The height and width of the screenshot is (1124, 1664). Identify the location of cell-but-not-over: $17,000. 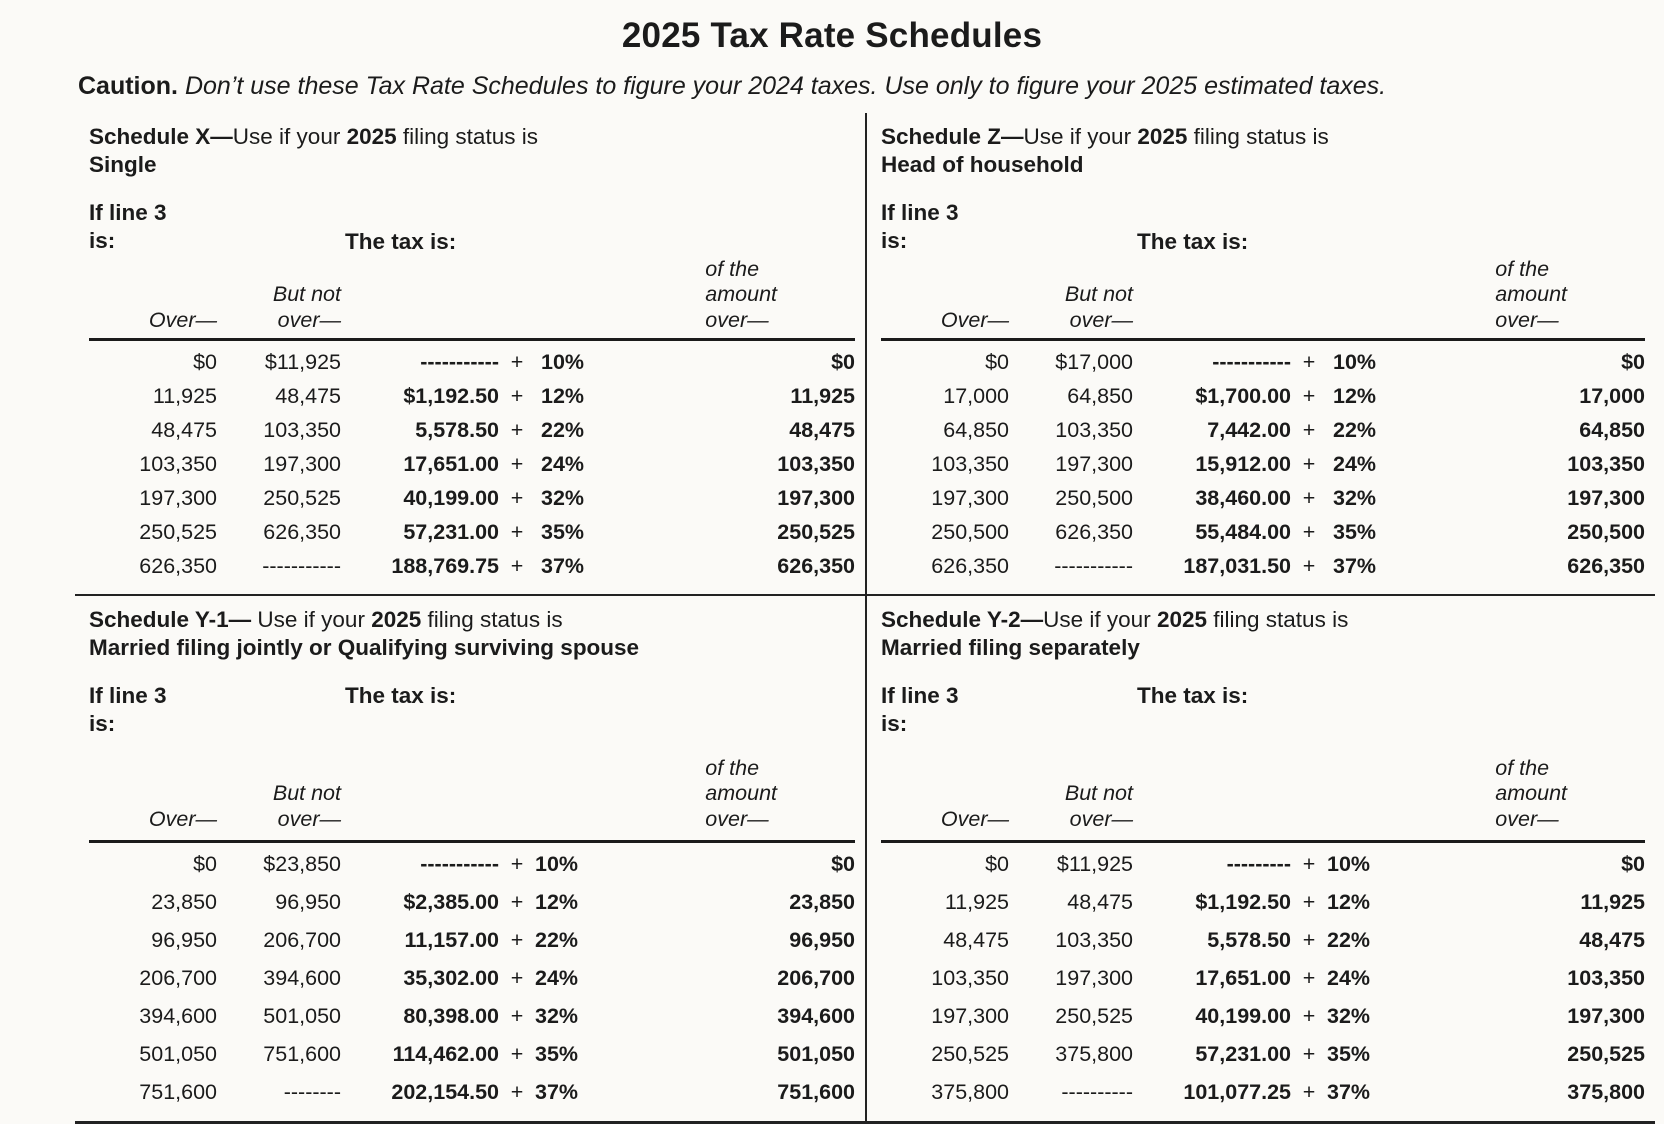
(1094, 362).